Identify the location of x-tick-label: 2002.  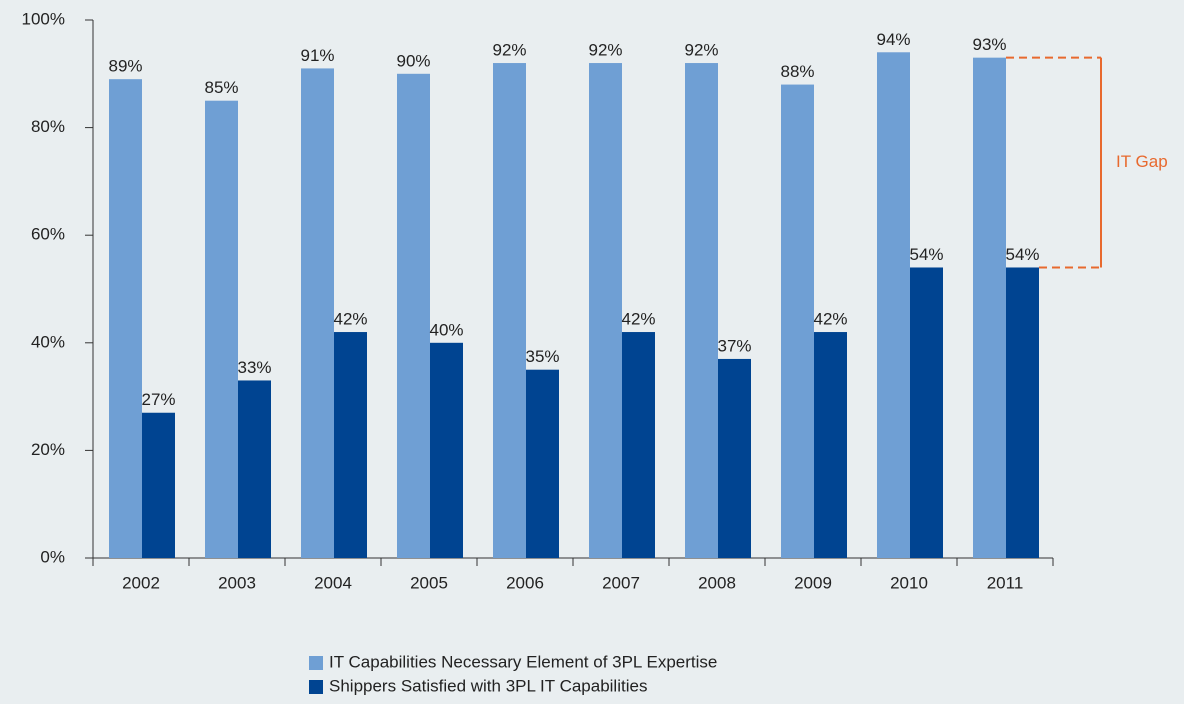
(141, 582).